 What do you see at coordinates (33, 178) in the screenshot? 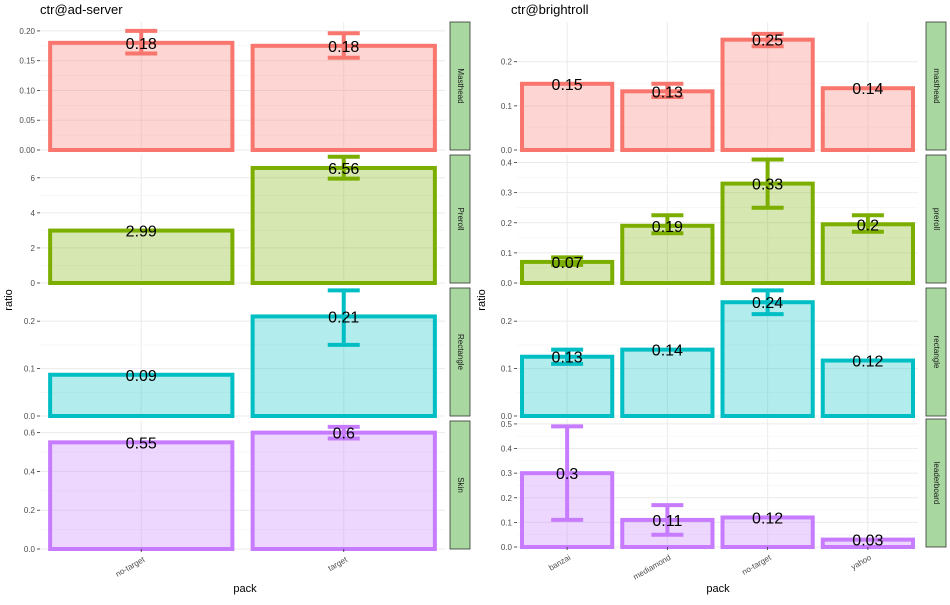
I see `y-tick-label: 6` at bounding box center [33, 178].